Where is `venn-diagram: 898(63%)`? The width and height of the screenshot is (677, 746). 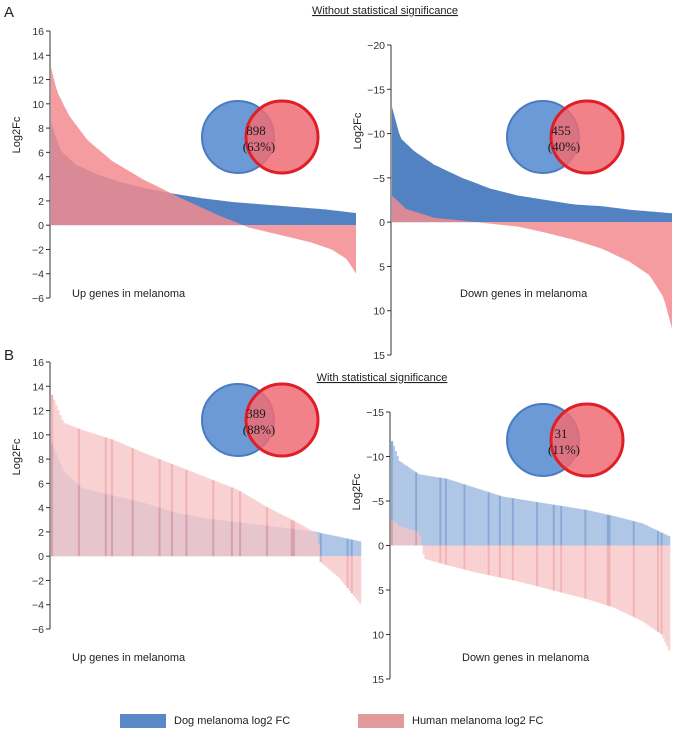 venn-diagram: 898(63%) is located at coordinates (260, 137).